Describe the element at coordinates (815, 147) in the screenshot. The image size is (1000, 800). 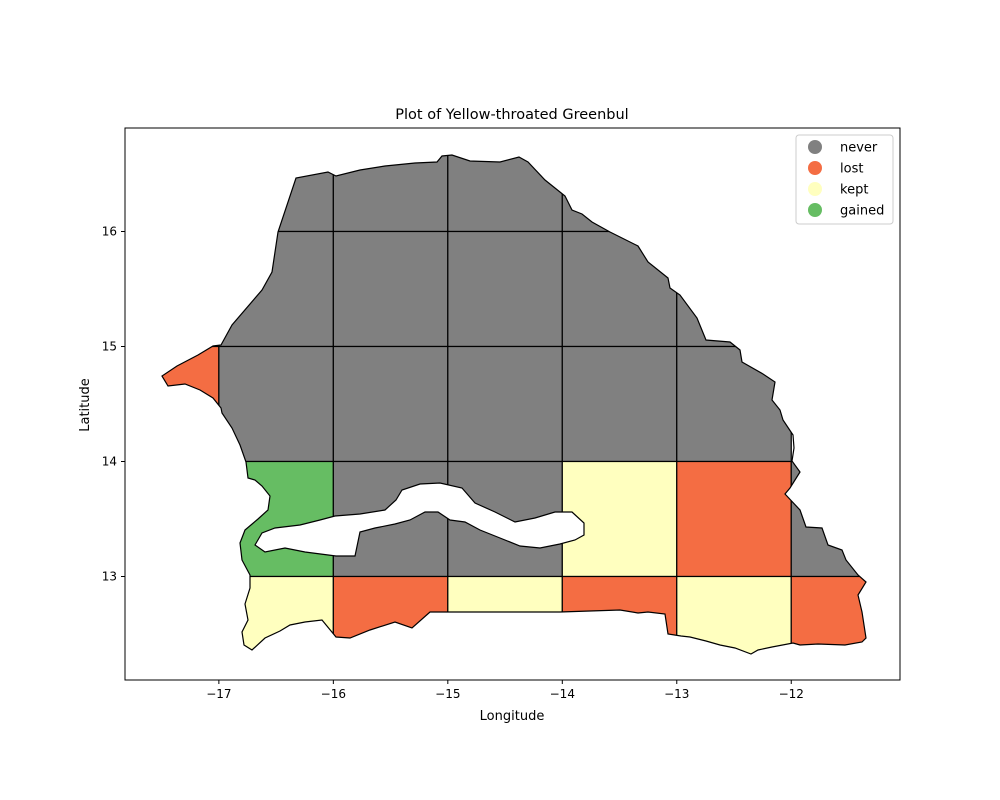
I see `legend-marker-never` at that location.